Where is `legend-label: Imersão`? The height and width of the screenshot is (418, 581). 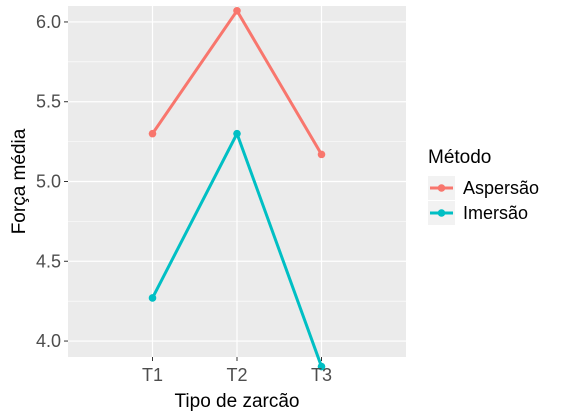
legend-label: Imersão is located at coordinates (495, 213).